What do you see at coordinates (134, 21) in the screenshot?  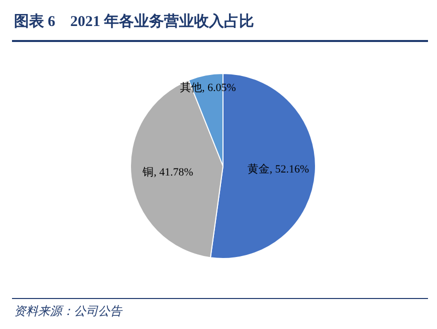 I see `chart-title: 图表 6 2021 年各业务营业收入占比` at bounding box center [134, 21].